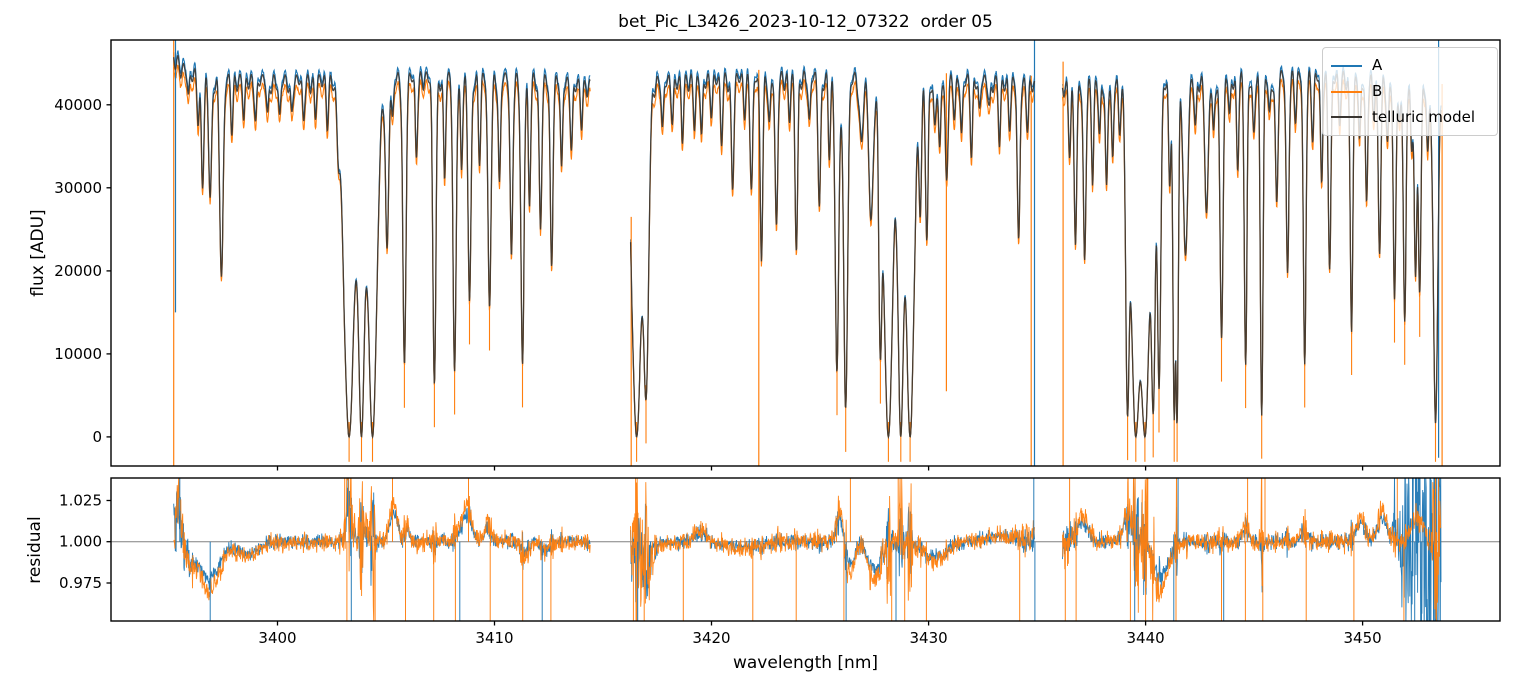 The width and height of the screenshot is (1520, 696). I want to click on flux-tick-label: 10000, so click(78, 354).